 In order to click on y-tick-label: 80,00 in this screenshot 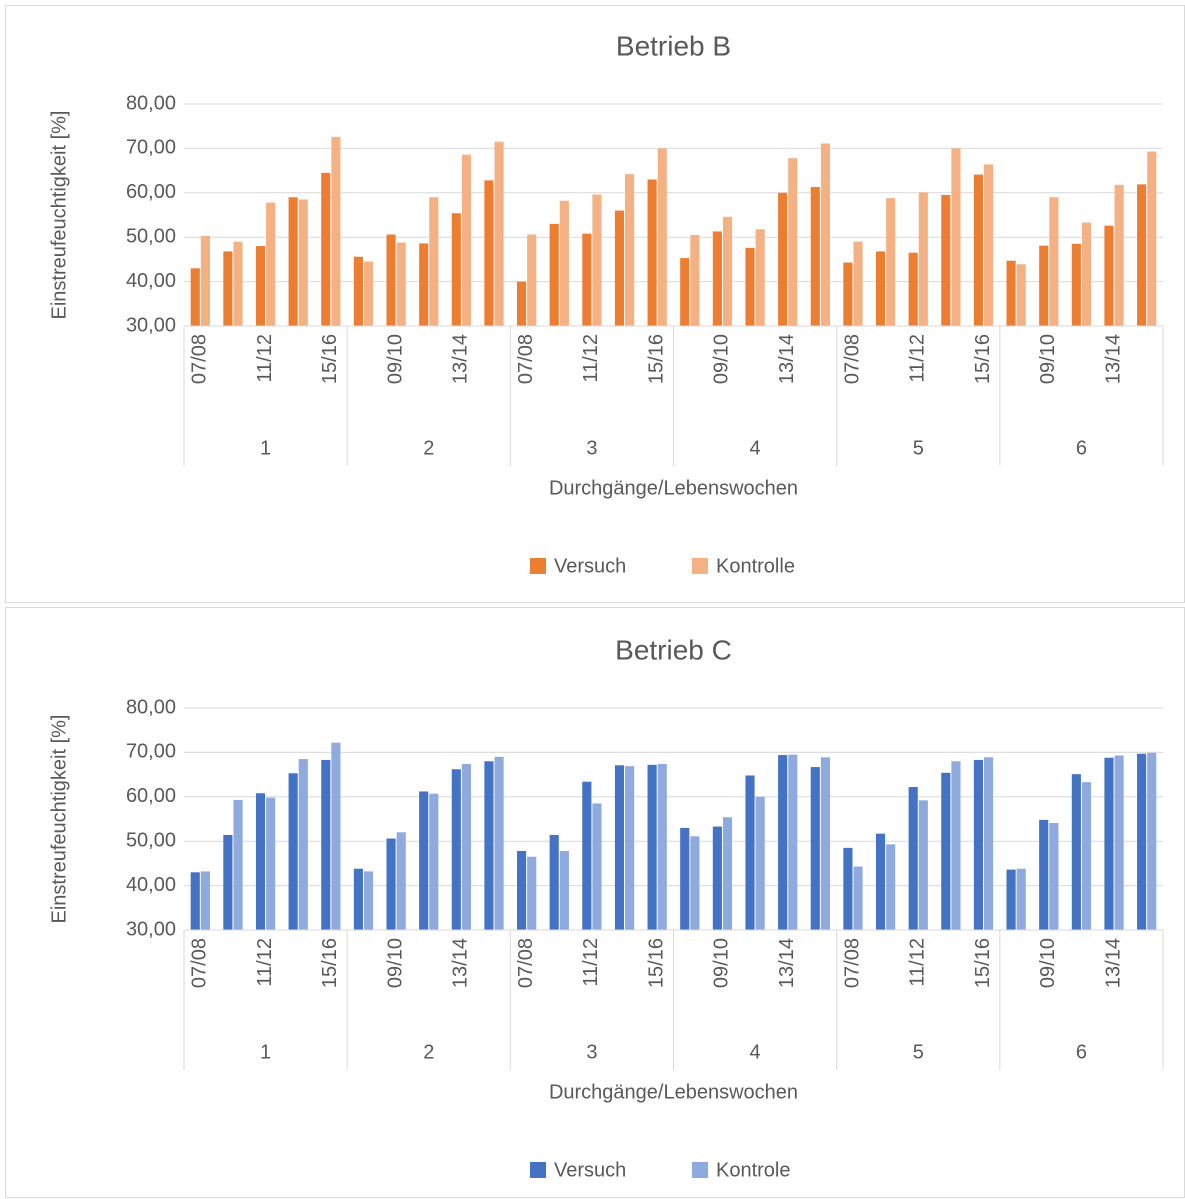, I will do `click(151, 103)`.